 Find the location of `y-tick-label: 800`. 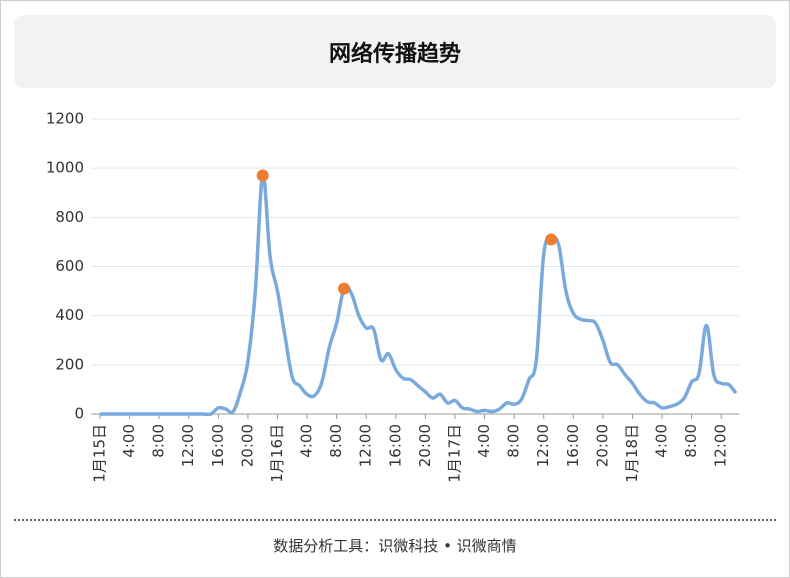

y-tick-label: 800 is located at coordinates (69, 217).